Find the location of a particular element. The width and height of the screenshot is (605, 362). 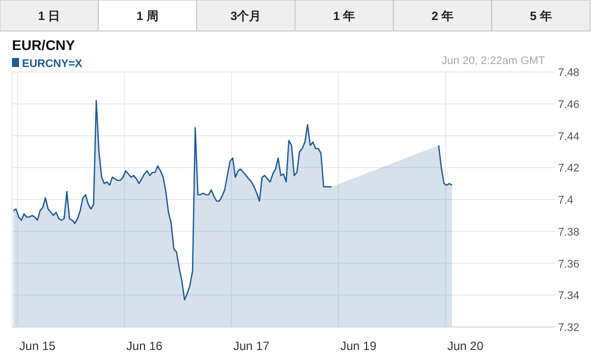

y-tick-label: 7.36 is located at coordinates (569, 264).